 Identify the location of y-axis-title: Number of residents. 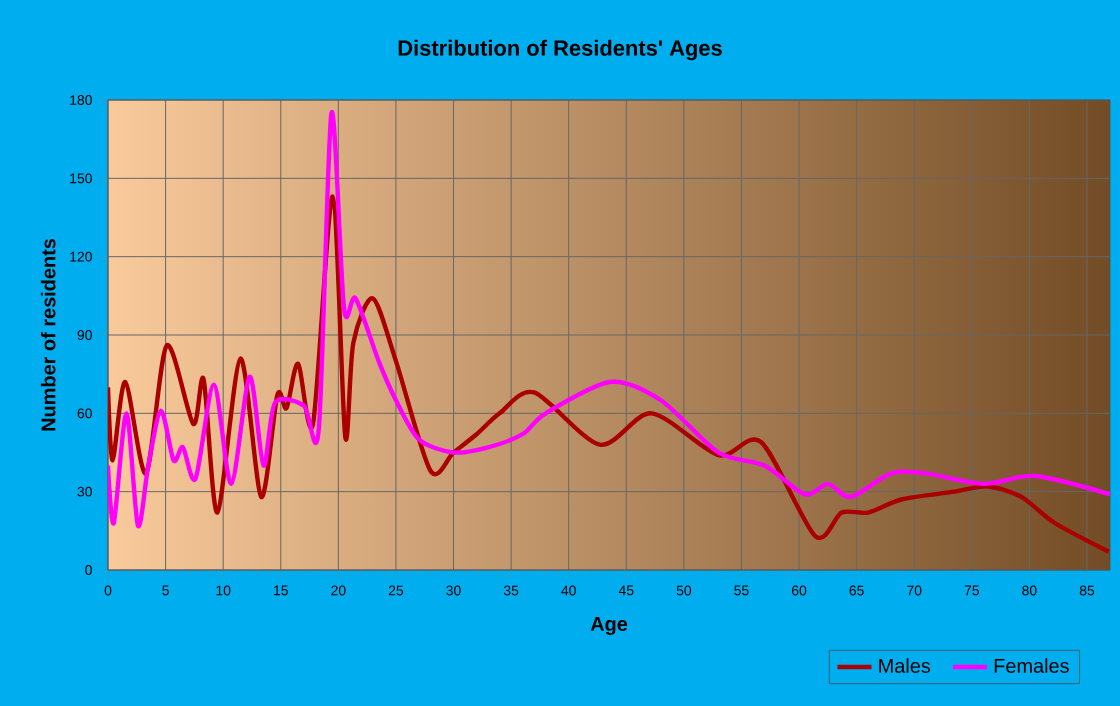
(48, 334).